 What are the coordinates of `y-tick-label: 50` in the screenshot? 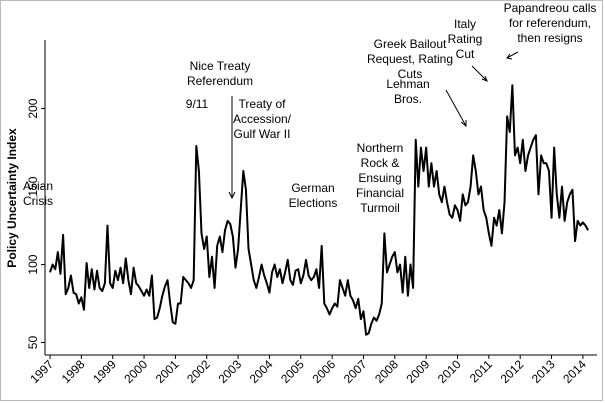 It's located at (33, 343).